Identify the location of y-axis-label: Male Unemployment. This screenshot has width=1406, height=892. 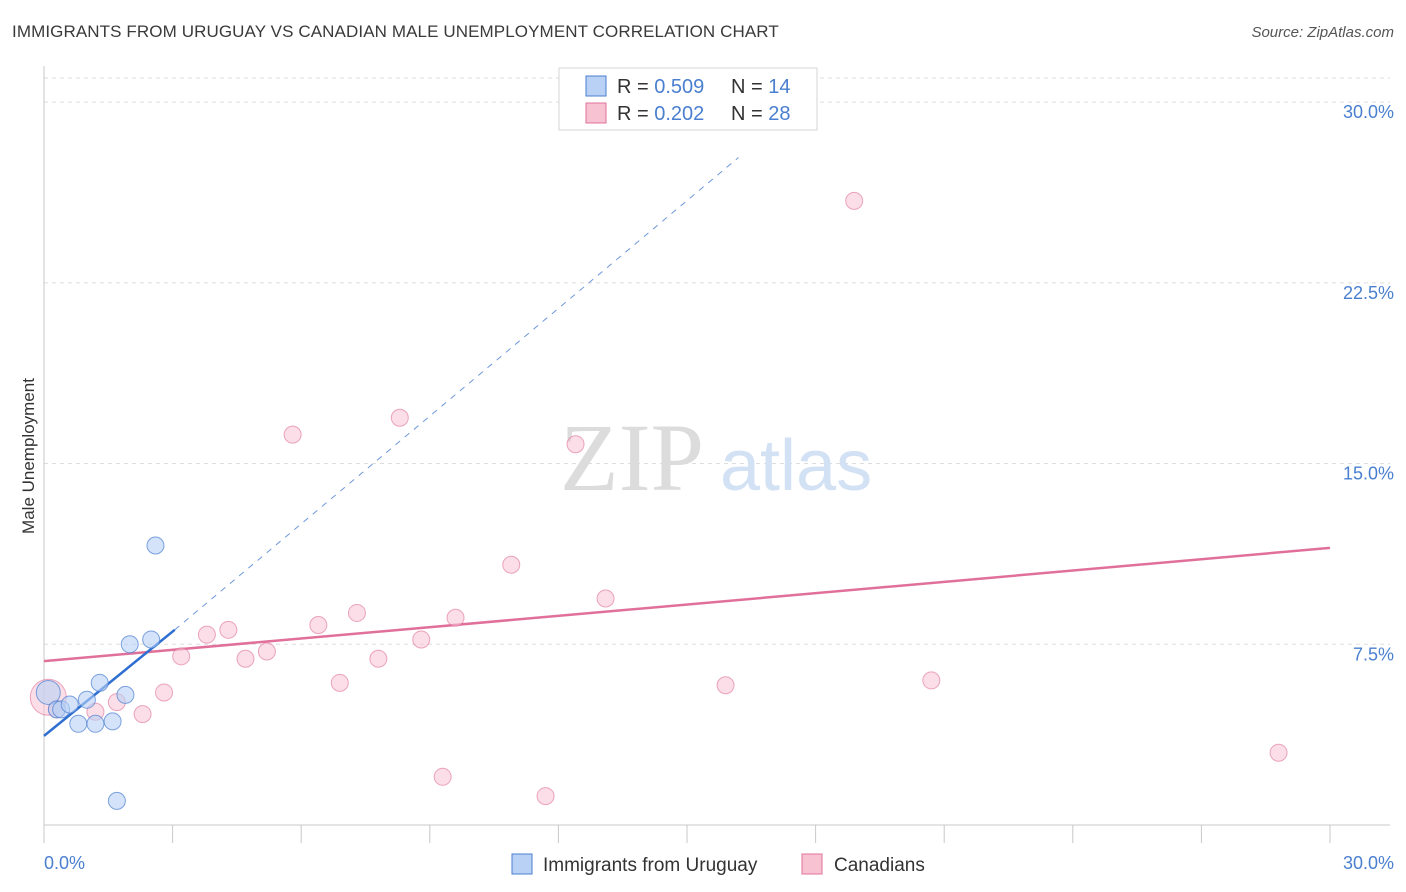
(28, 456).